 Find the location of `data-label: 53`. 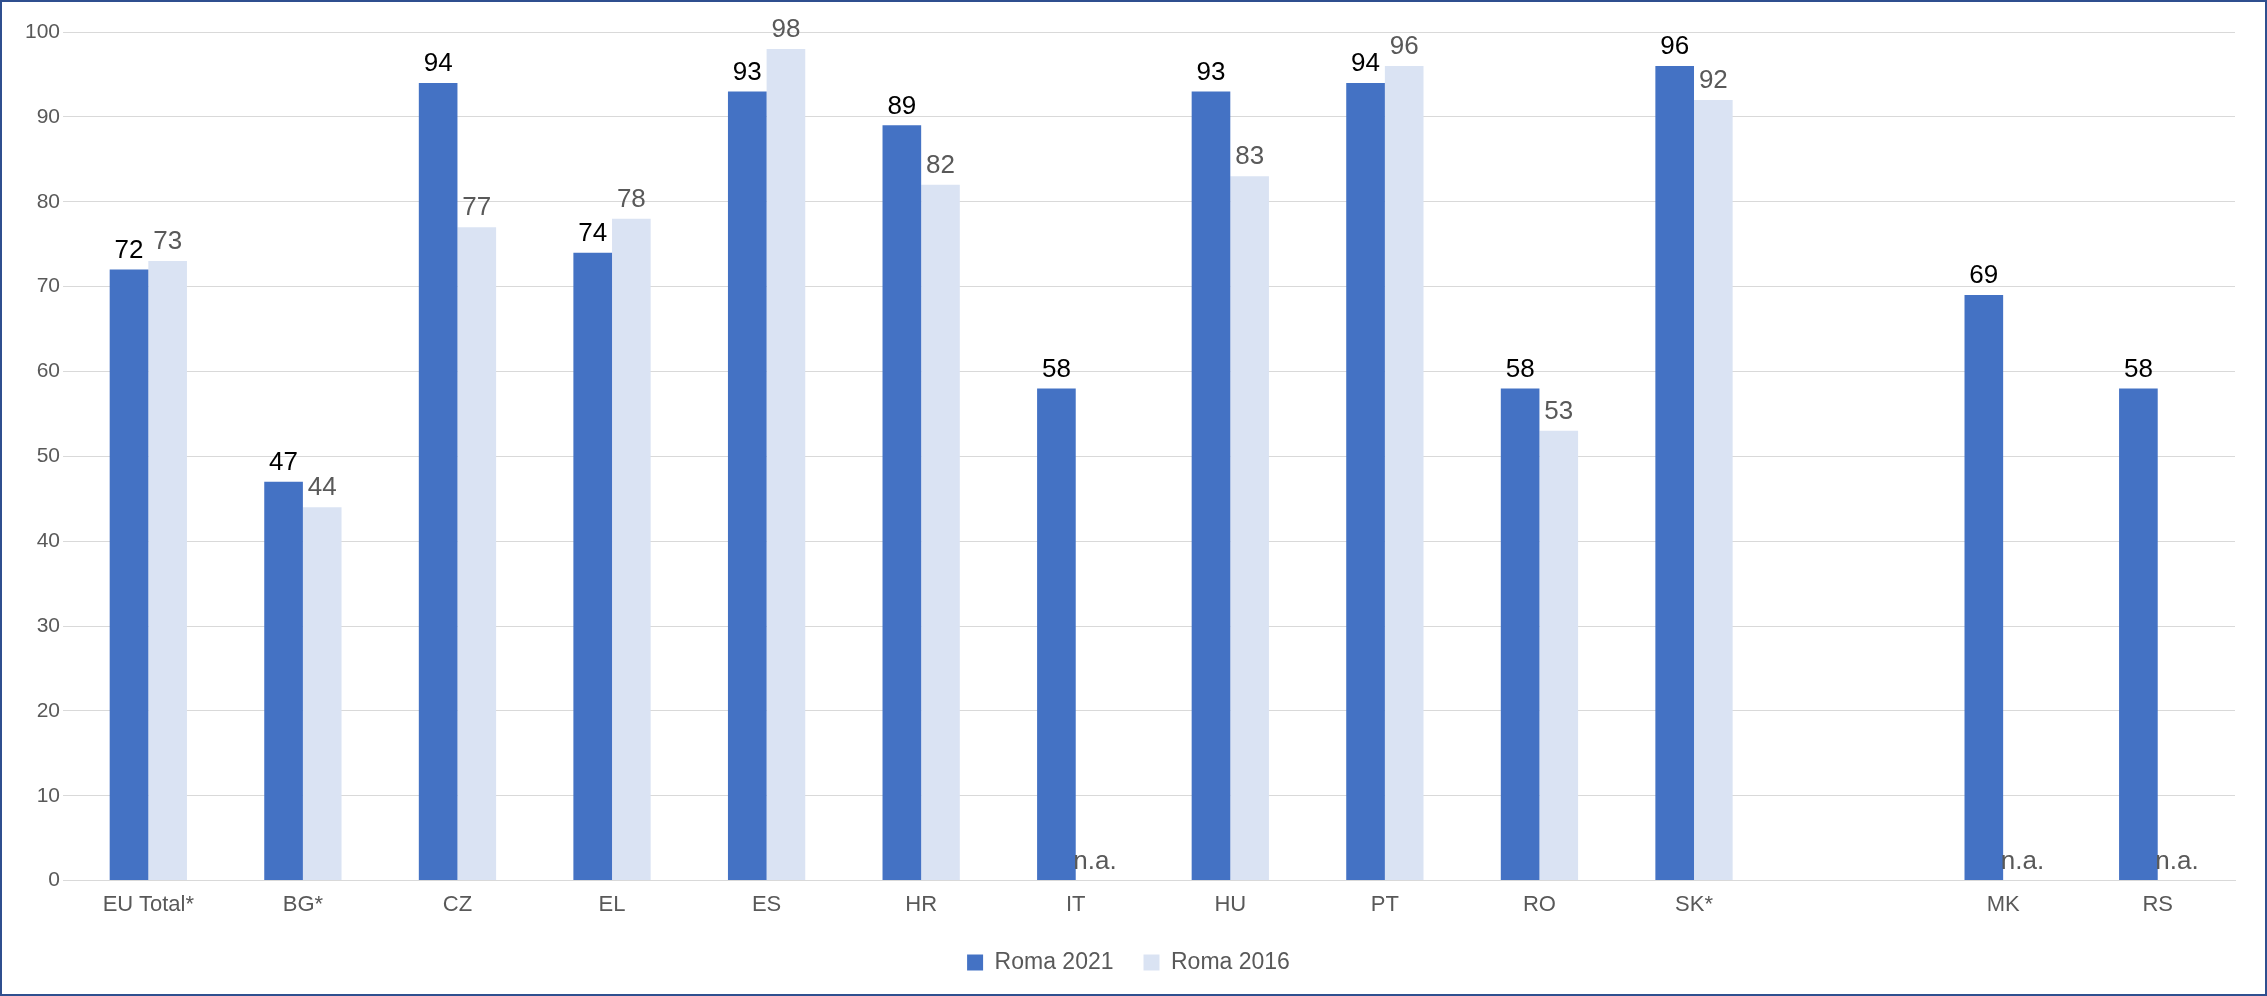

data-label: 53 is located at coordinates (1559, 410).